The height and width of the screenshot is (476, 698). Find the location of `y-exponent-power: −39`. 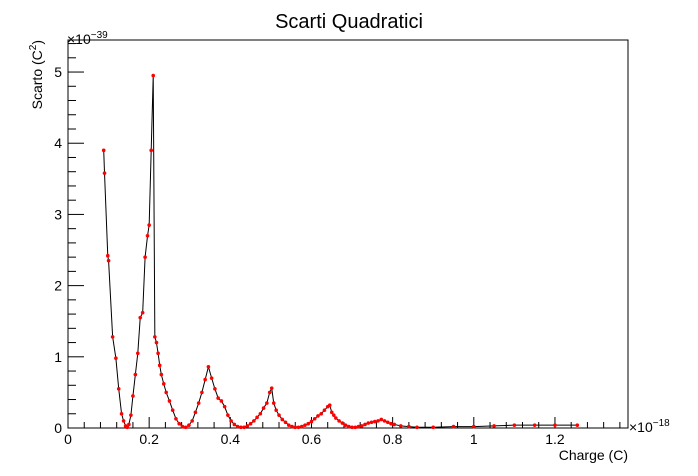

y-exponent-power: −39 is located at coordinates (99, 35).